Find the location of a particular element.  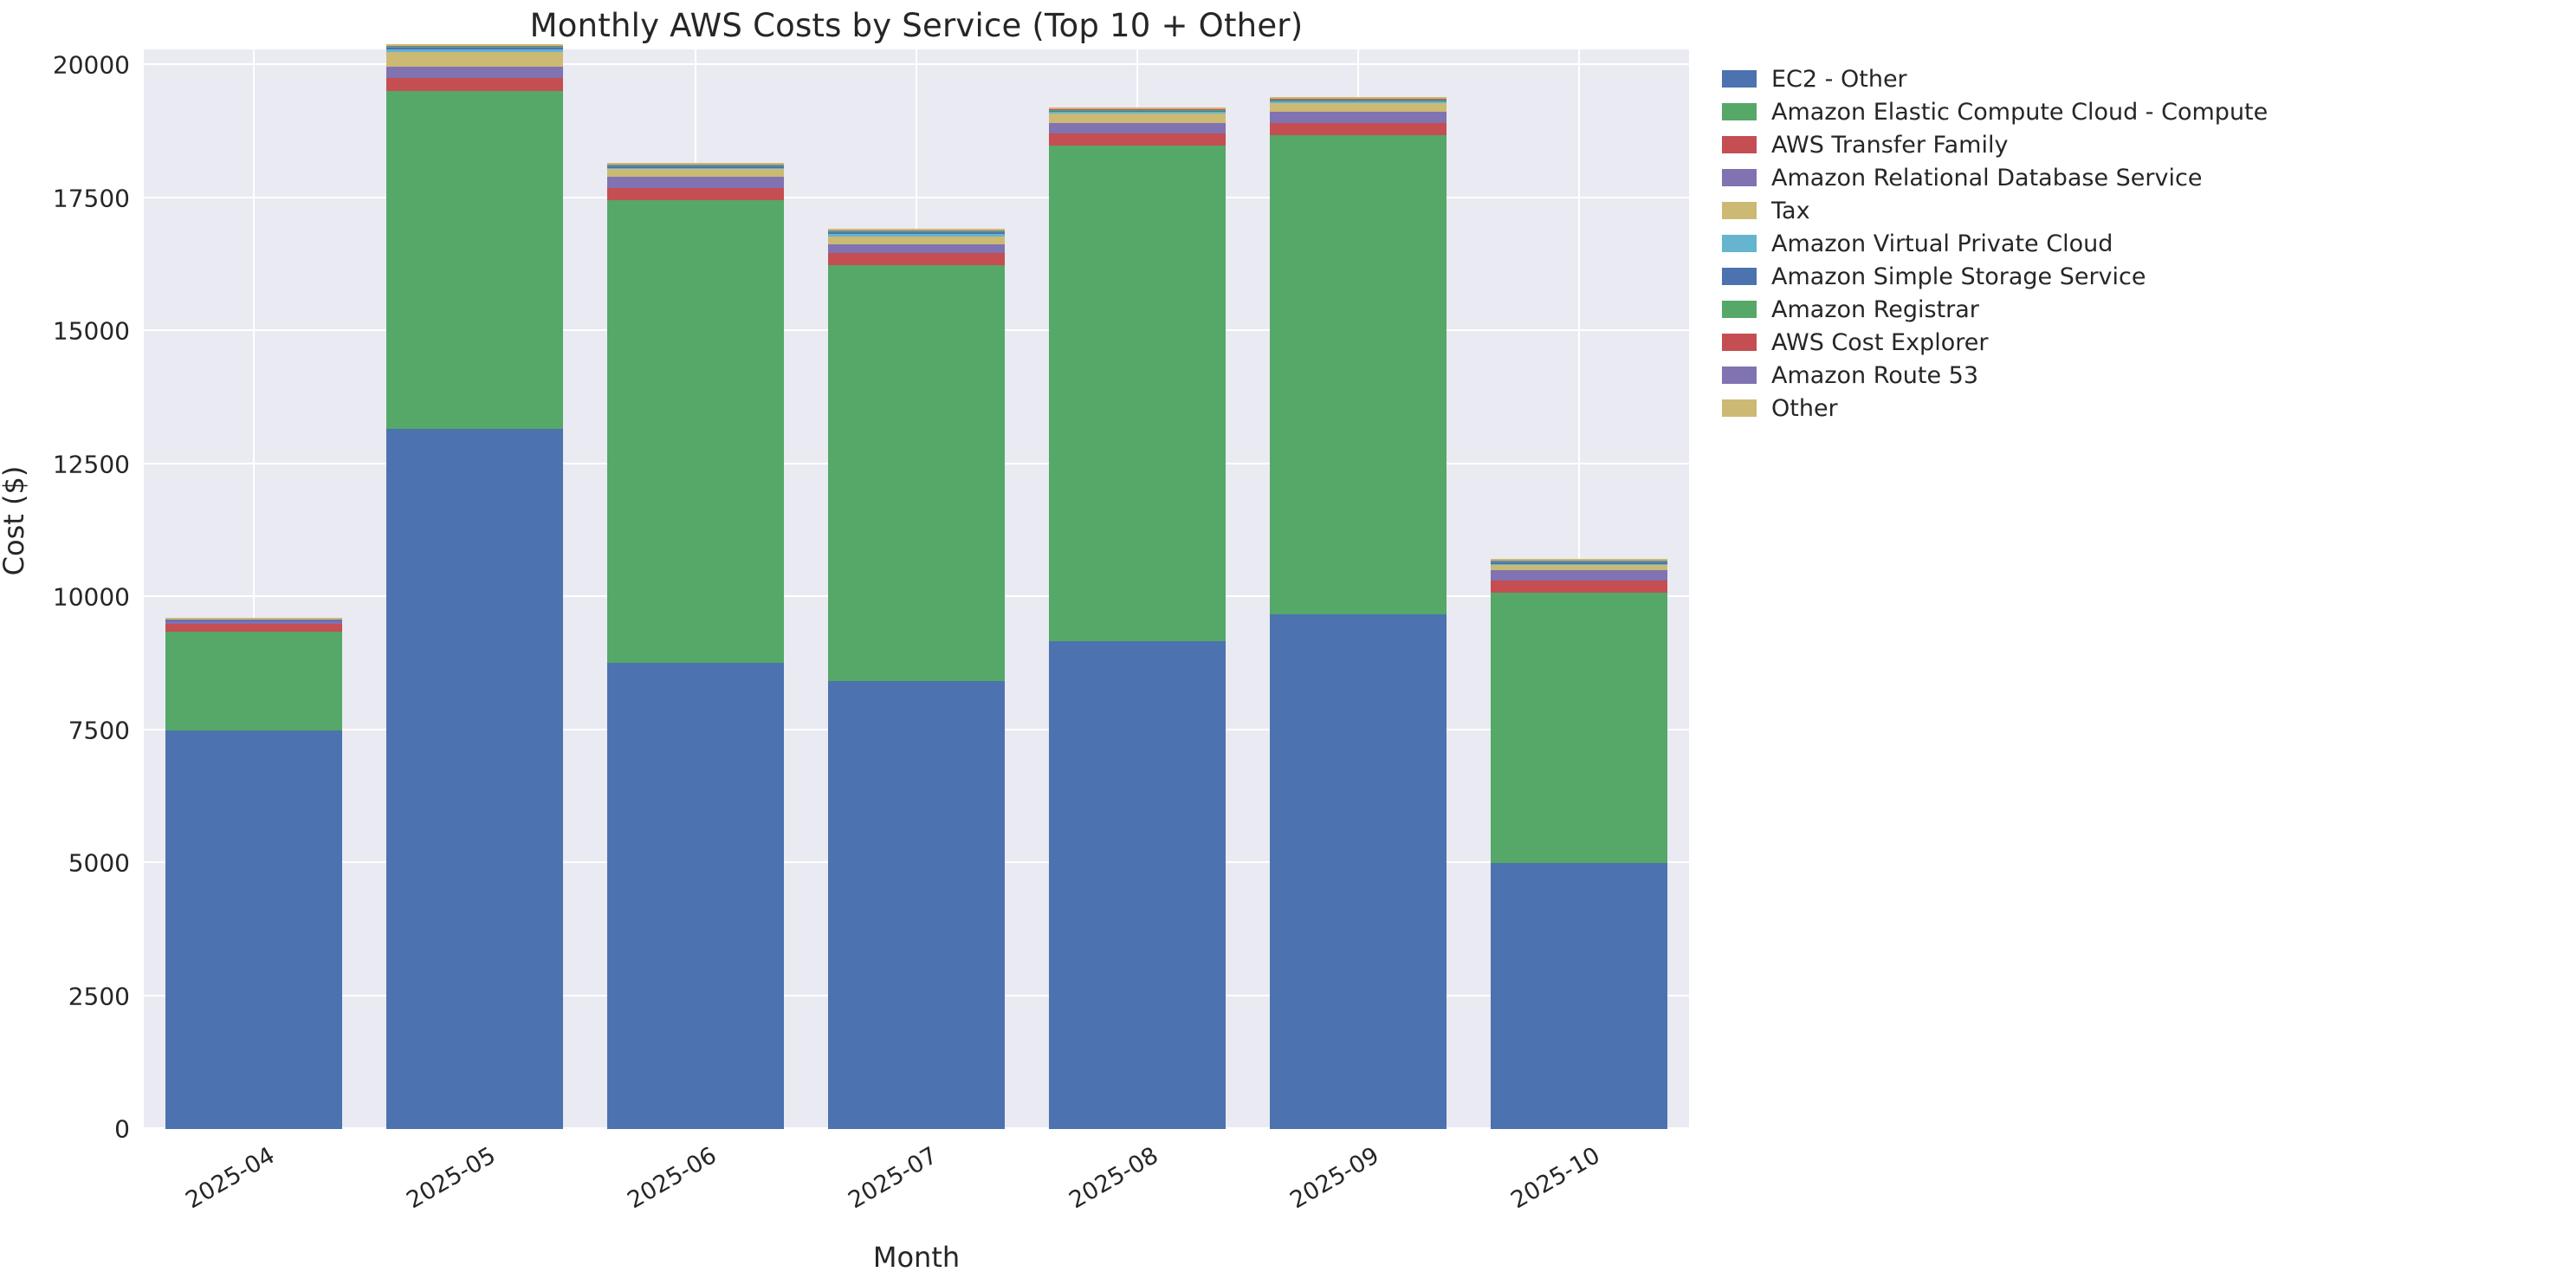

y-tick-label: 2500 is located at coordinates (99, 996).